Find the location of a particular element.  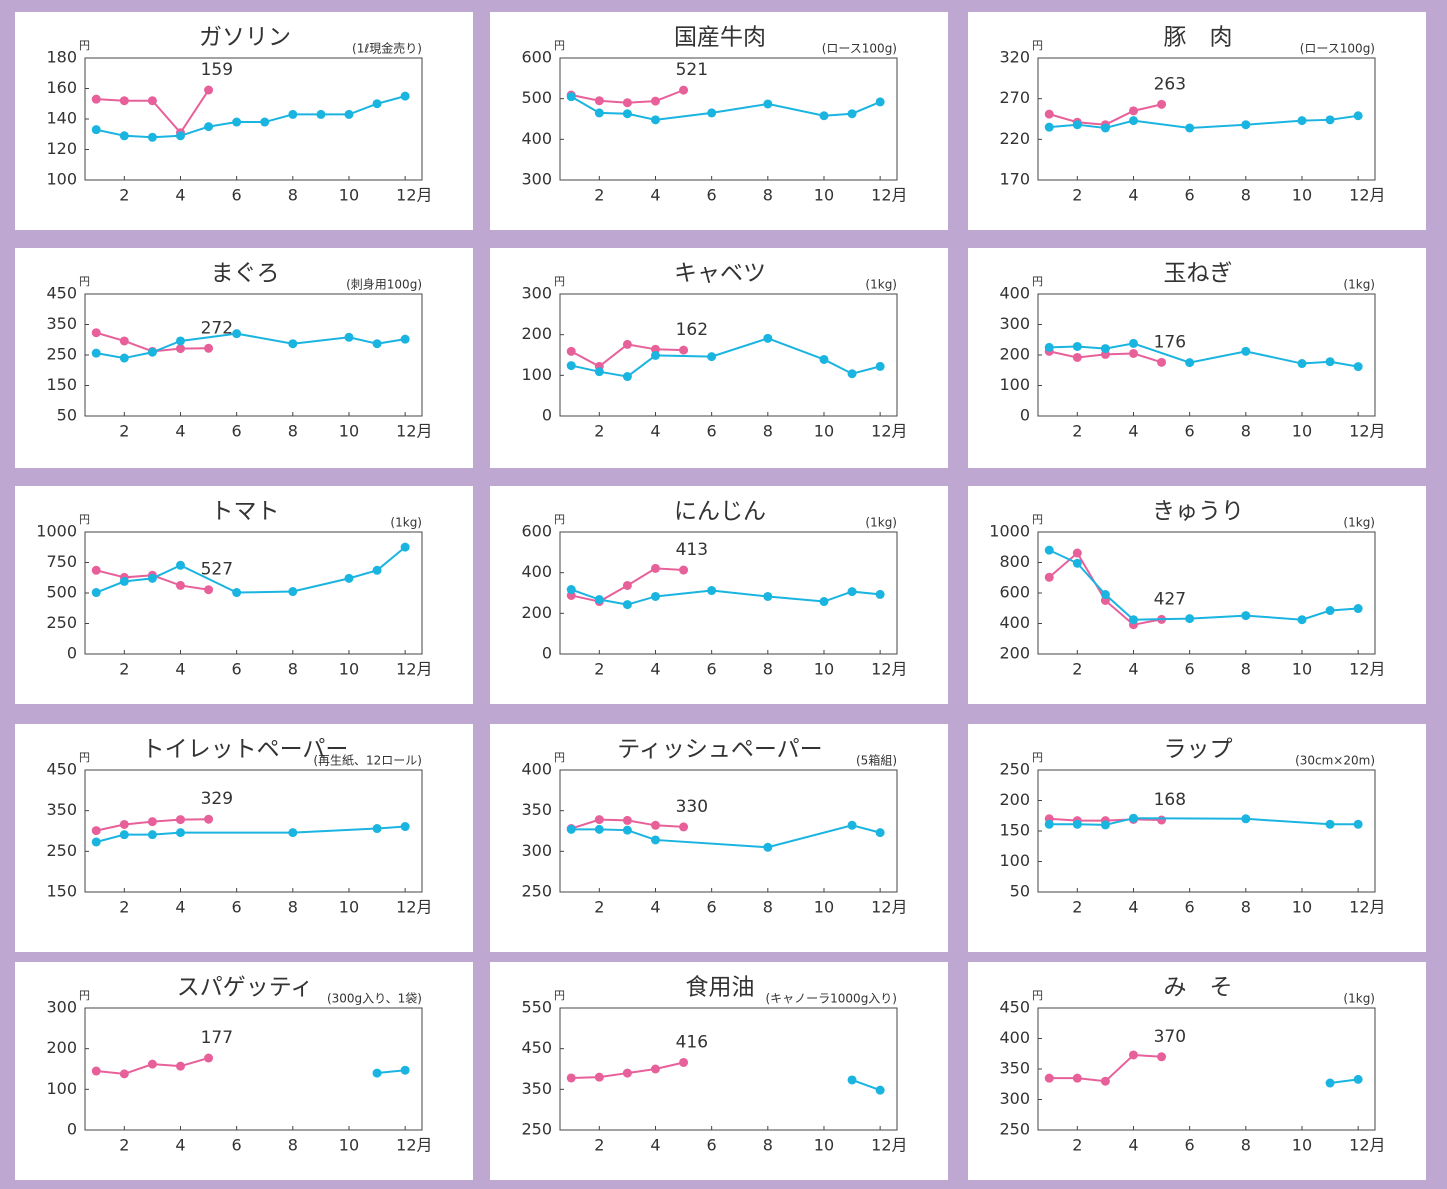

y-tick-label: 140 is located at coordinates (61, 118).